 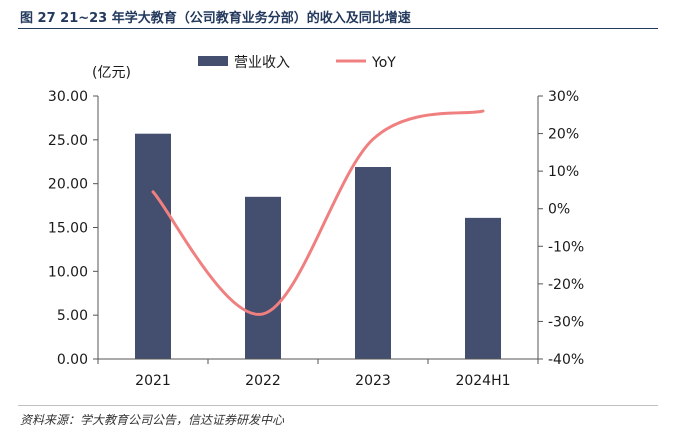 I want to click on source-note: 资料来源：学大教育公司公告，信达证券研发中心, so click(x=152, y=420).